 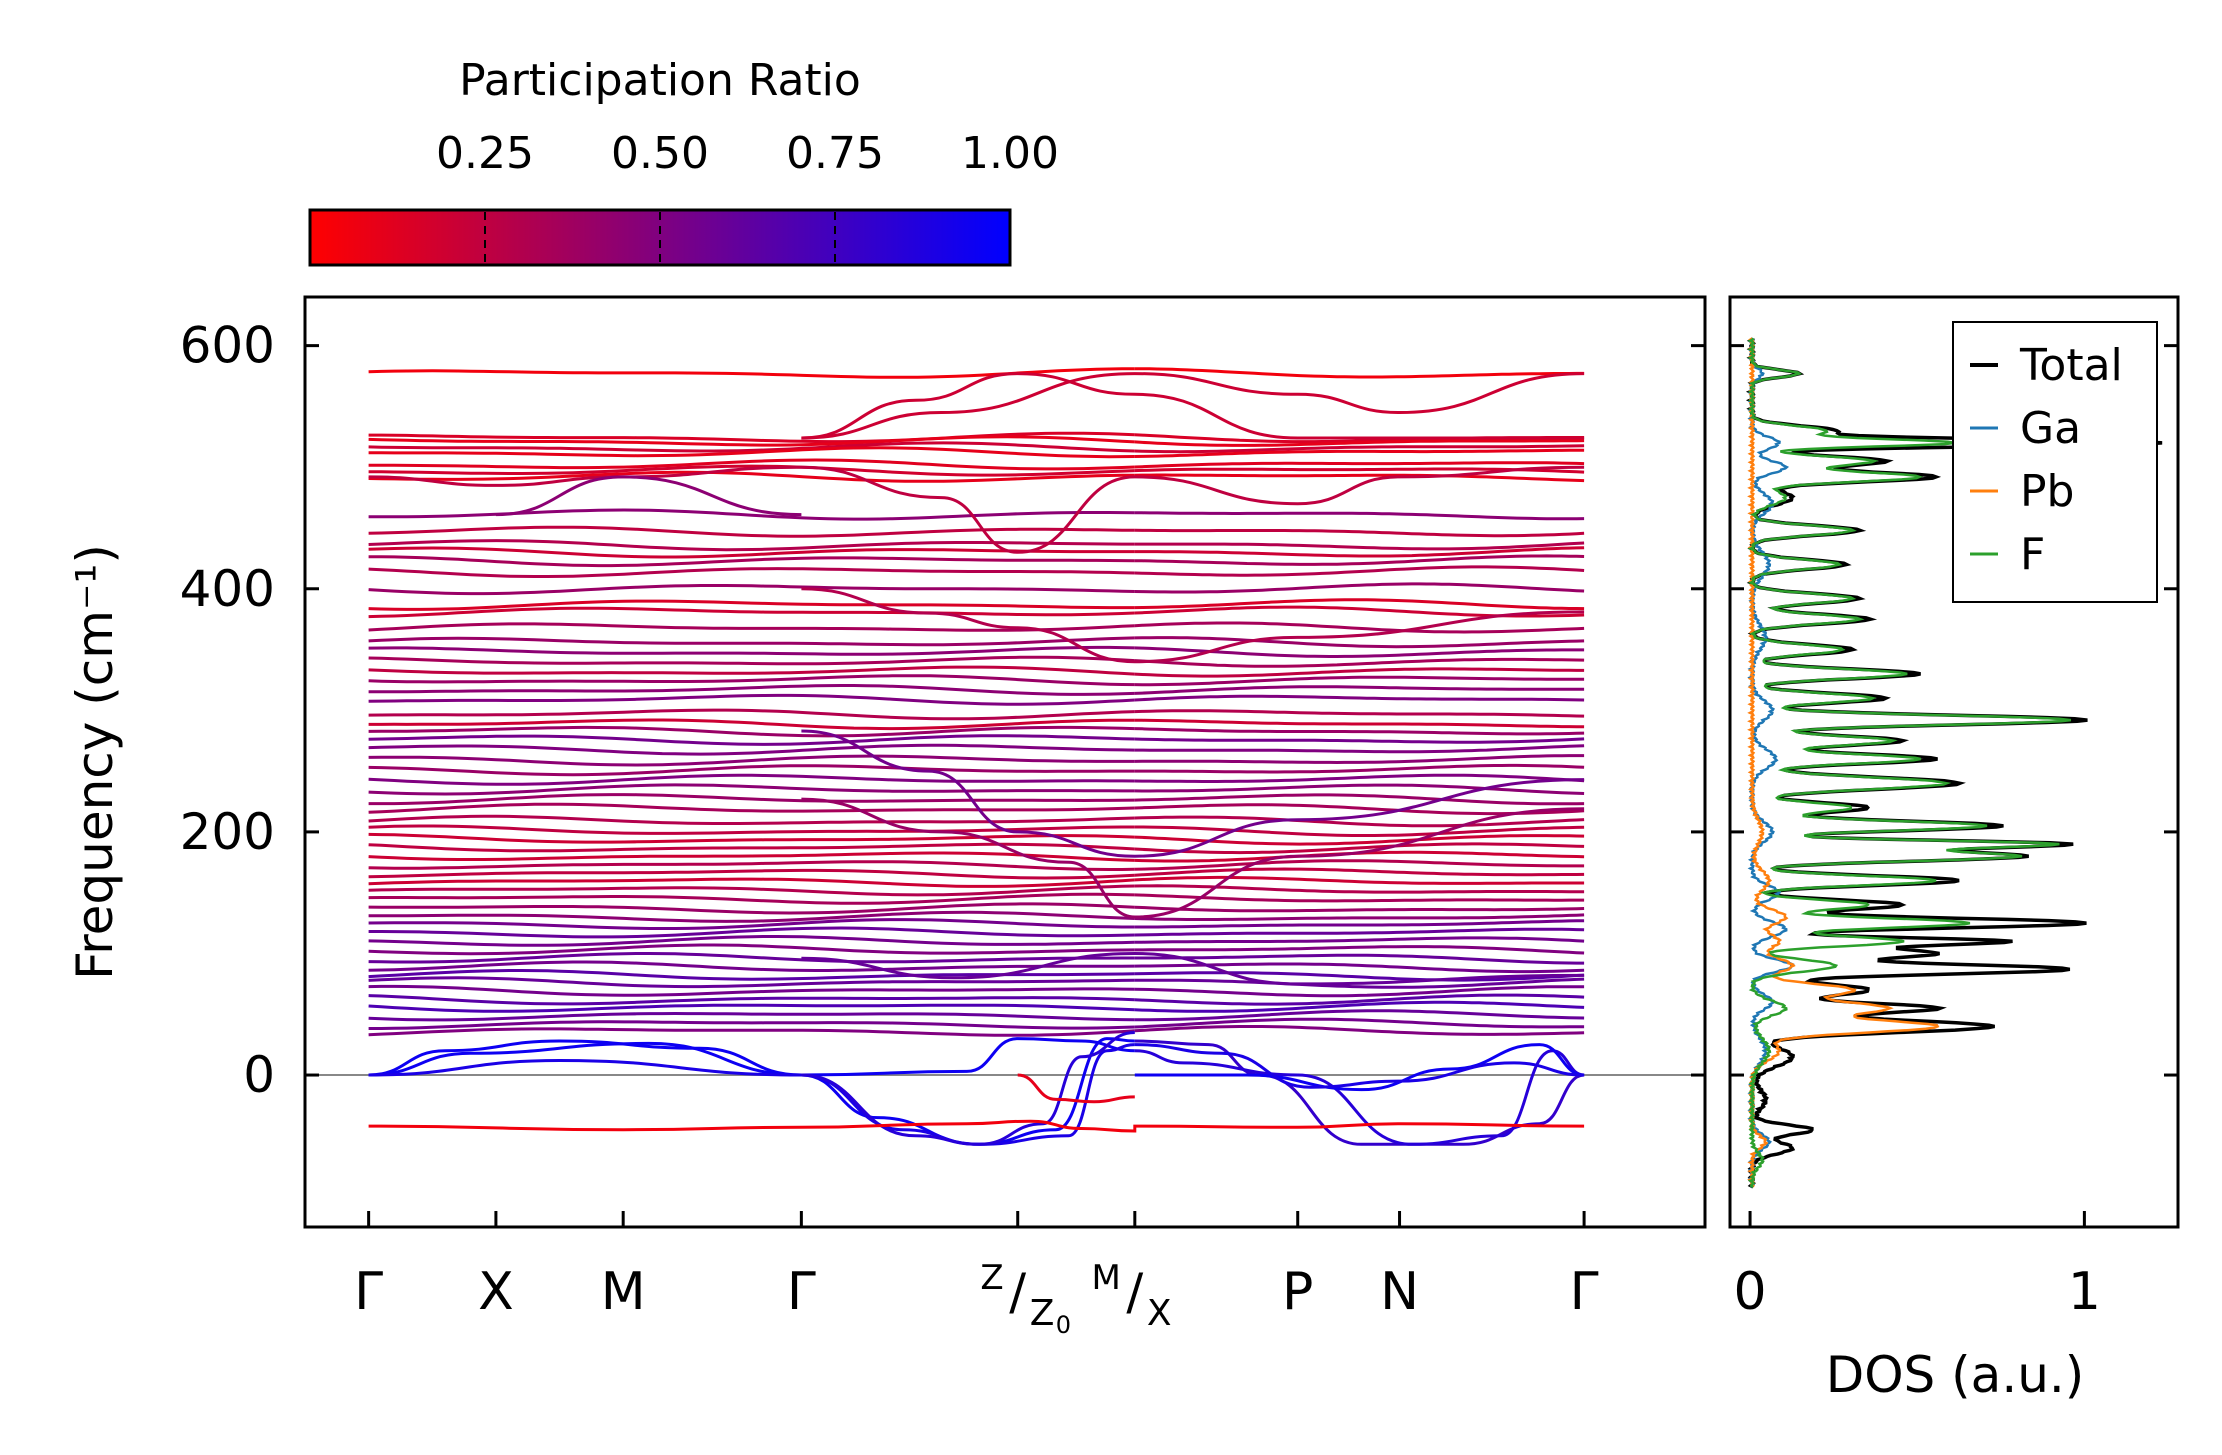 What do you see at coordinates (2084, 1292) in the screenshot?
I see `dos-x-tick-label: 1` at bounding box center [2084, 1292].